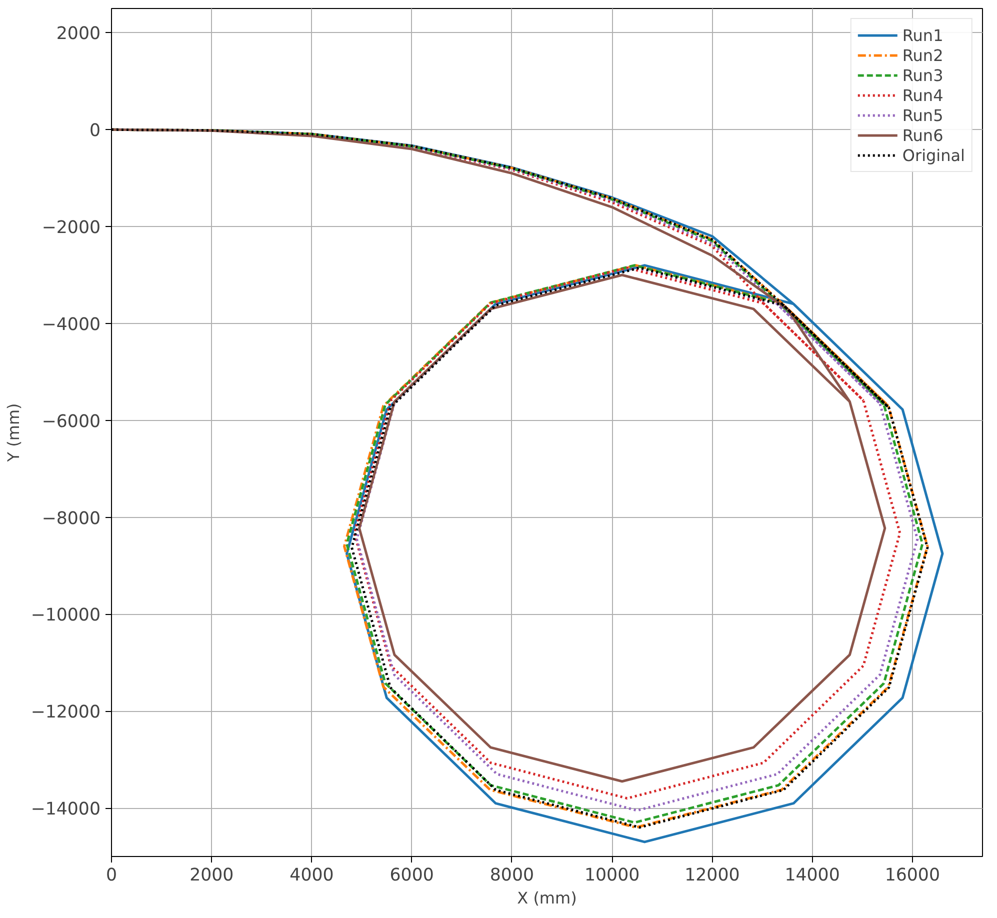  I want to click on y-tick-label: −8000, so click(71, 518).